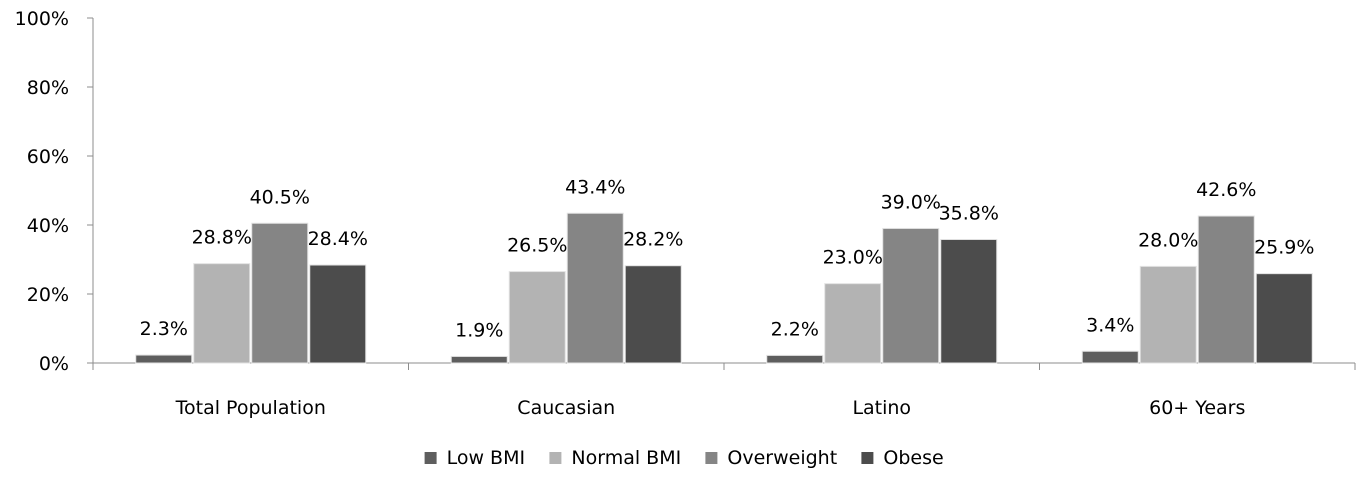 The height and width of the screenshot is (484, 1361). What do you see at coordinates (795, 329) in the screenshot?
I see `data-label-low-bmi-latino: 2.2%` at bounding box center [795, 329].